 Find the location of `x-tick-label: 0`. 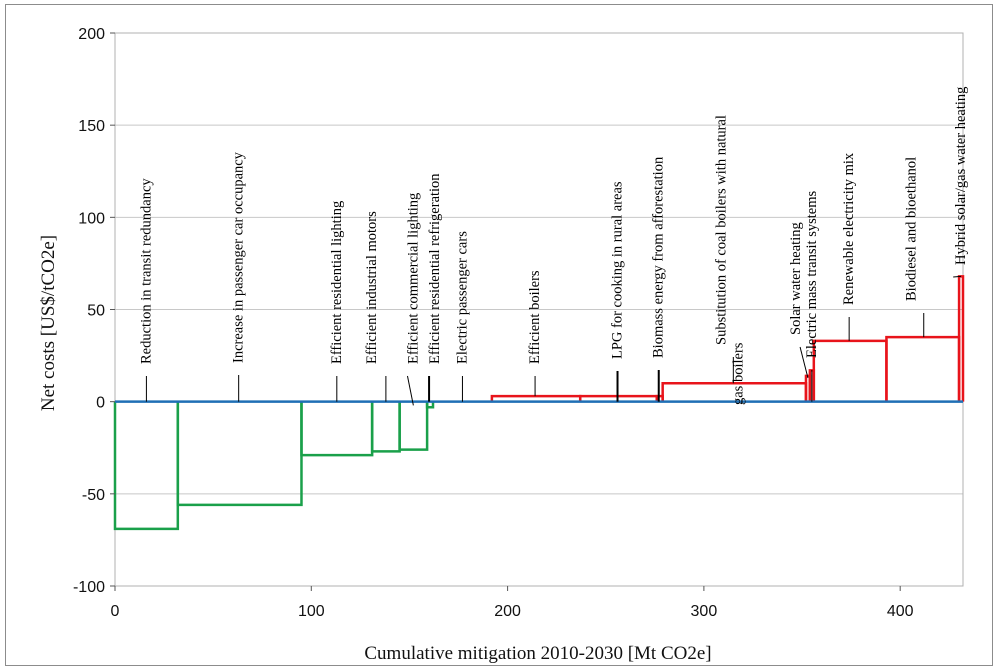

x-tick-label: 0 is located at coordinates (115, 611).